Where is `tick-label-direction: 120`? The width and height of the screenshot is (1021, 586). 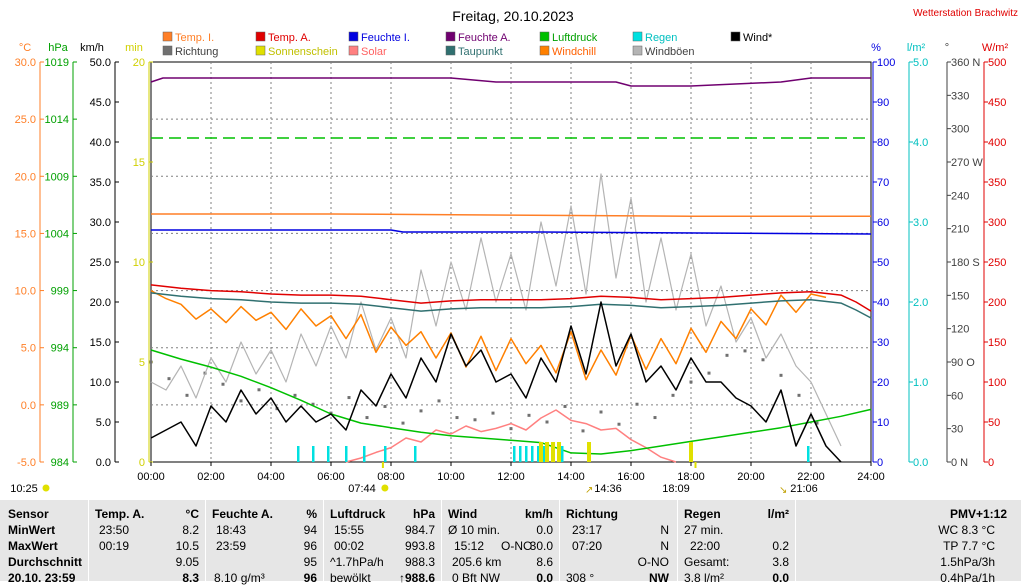 tick-label-direction: 120 is located at coordinates (960, 330).